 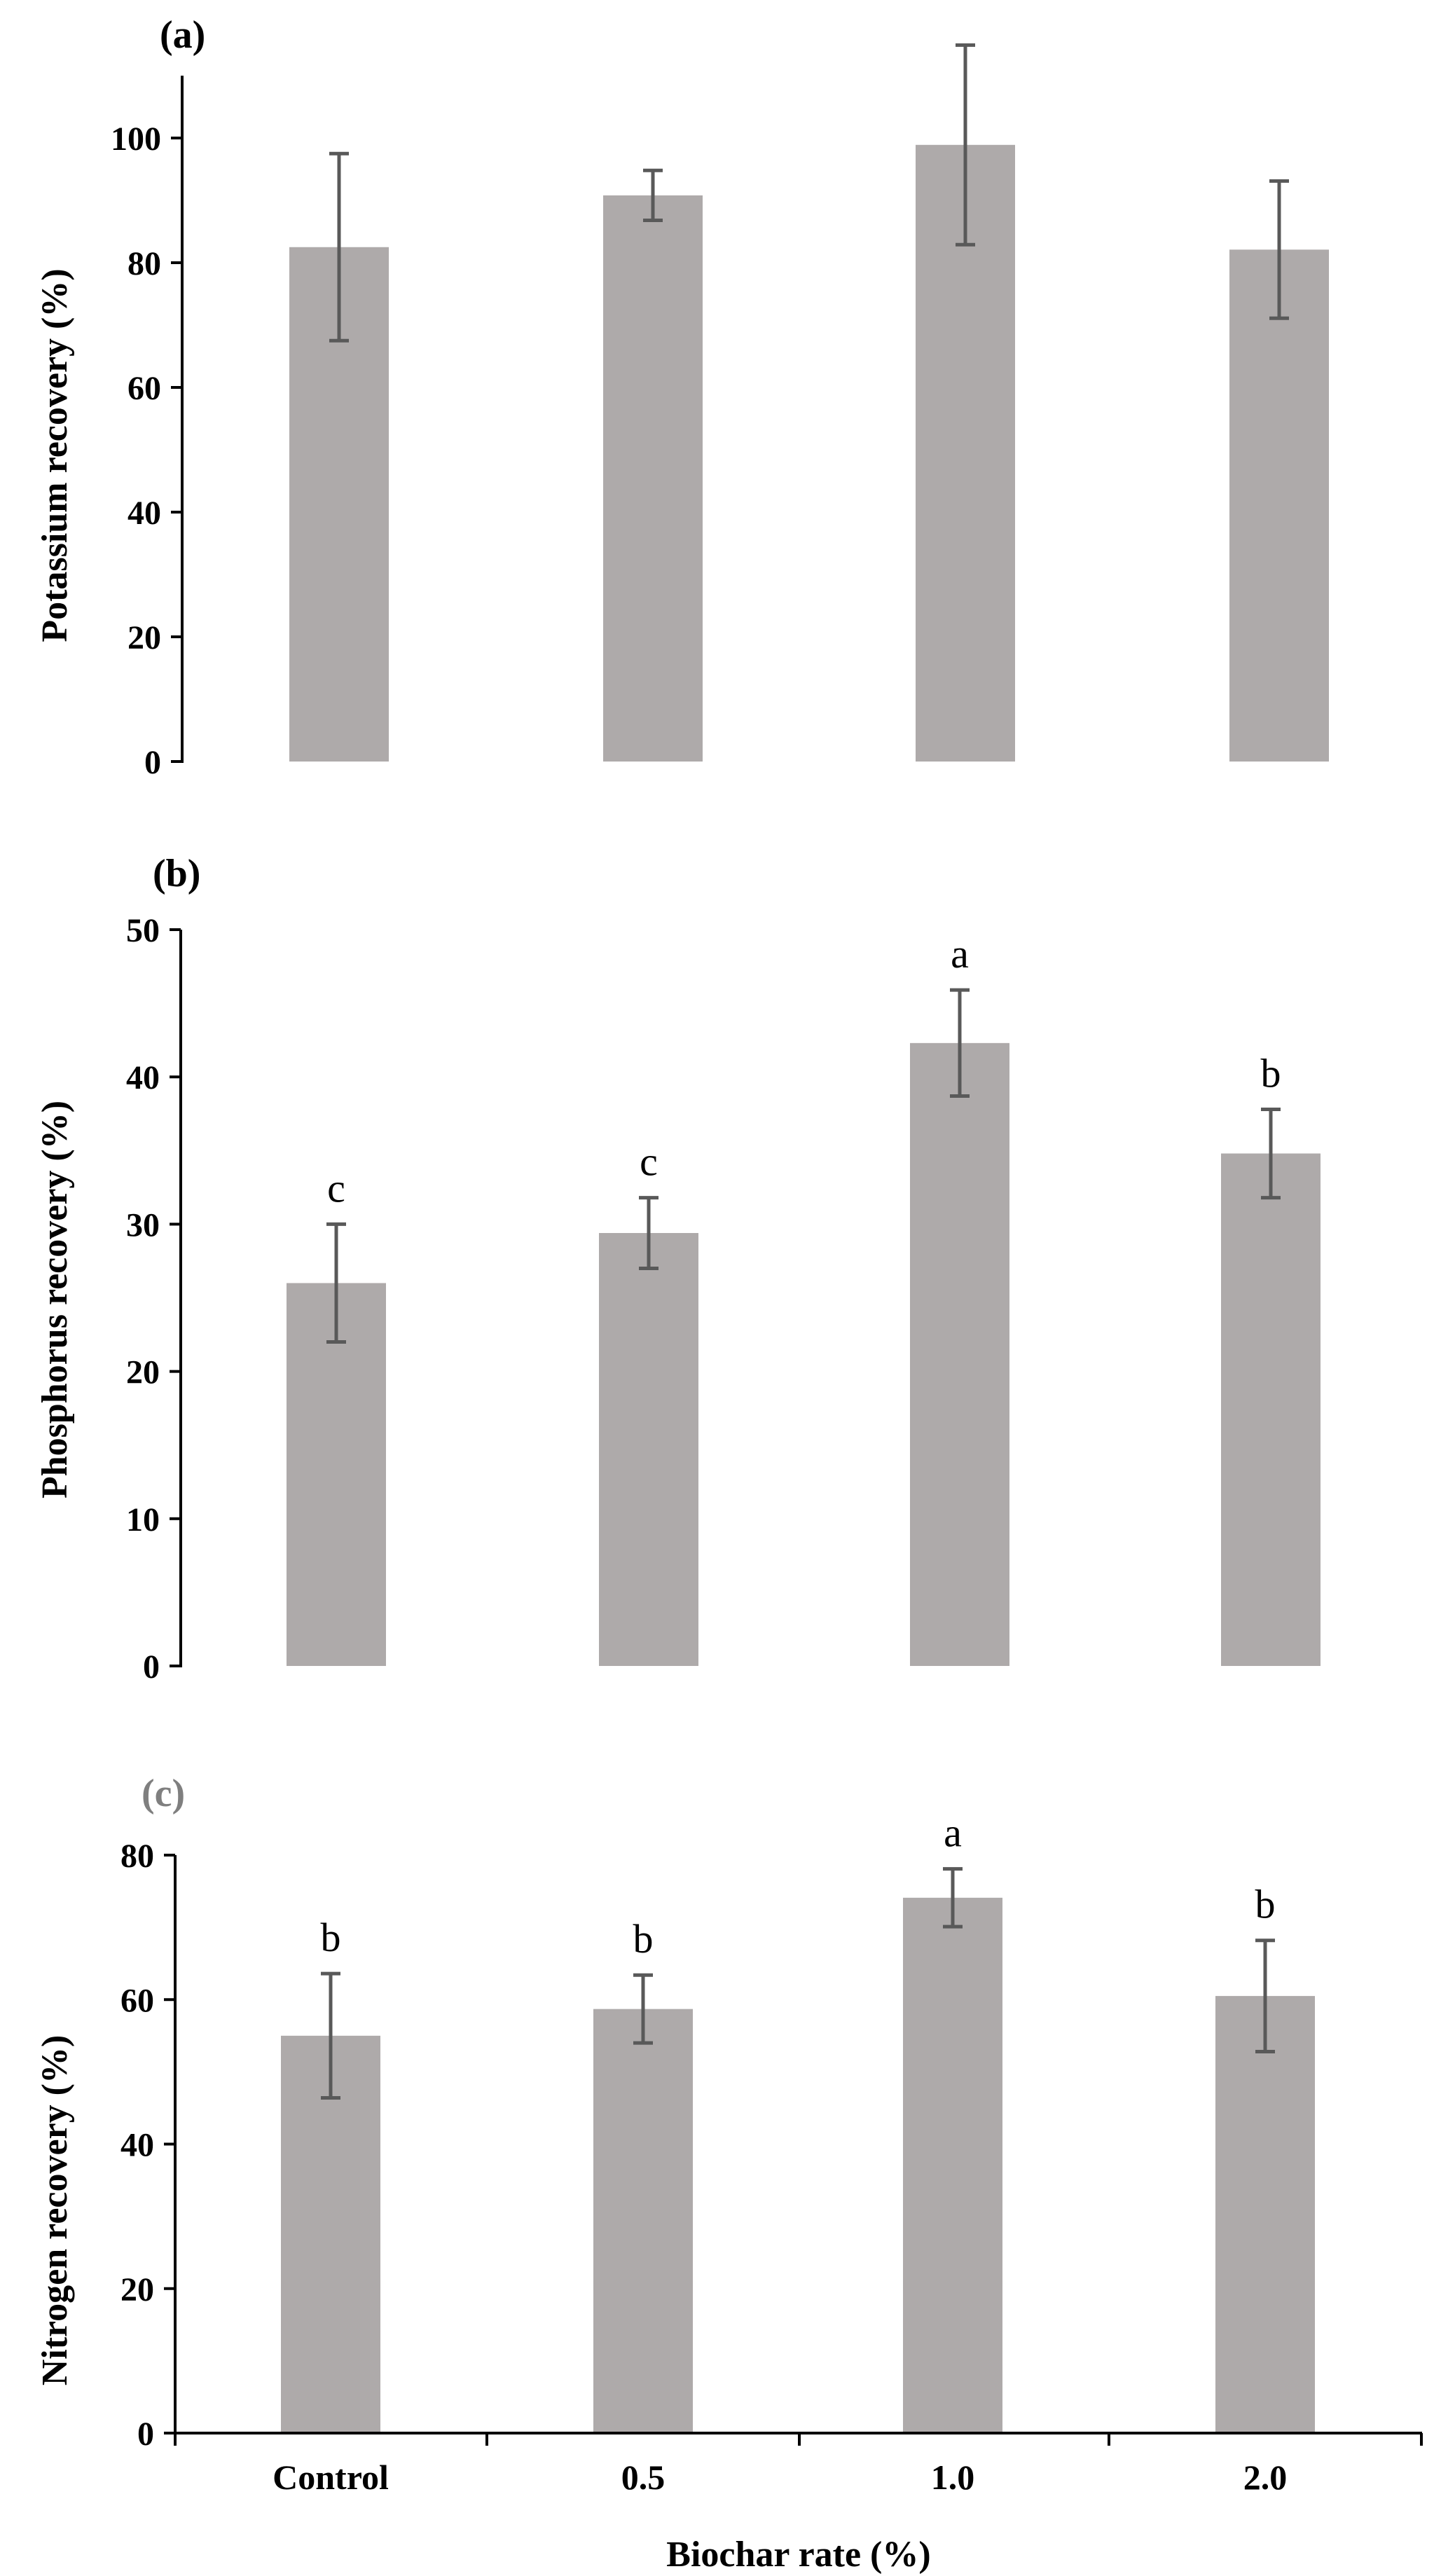 I want to click on panel-label: (a), so click(x=183, y=35).